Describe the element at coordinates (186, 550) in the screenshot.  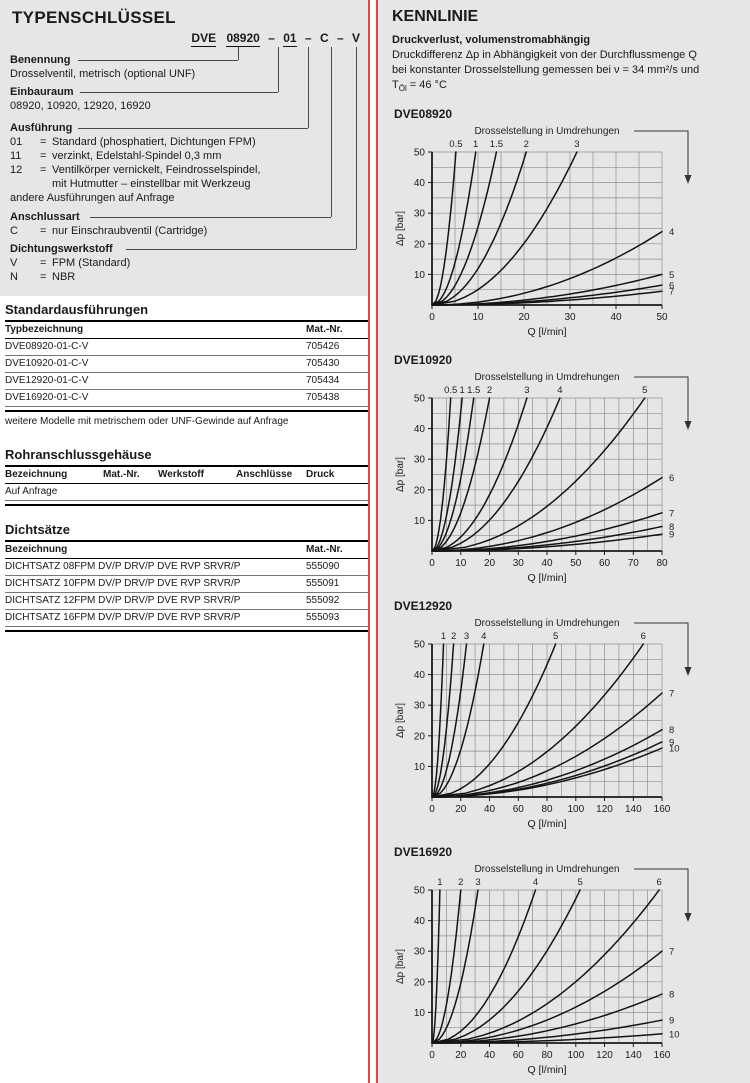
I see `table-header-row: Bezeichnung Mat.-Nr.` at that location.